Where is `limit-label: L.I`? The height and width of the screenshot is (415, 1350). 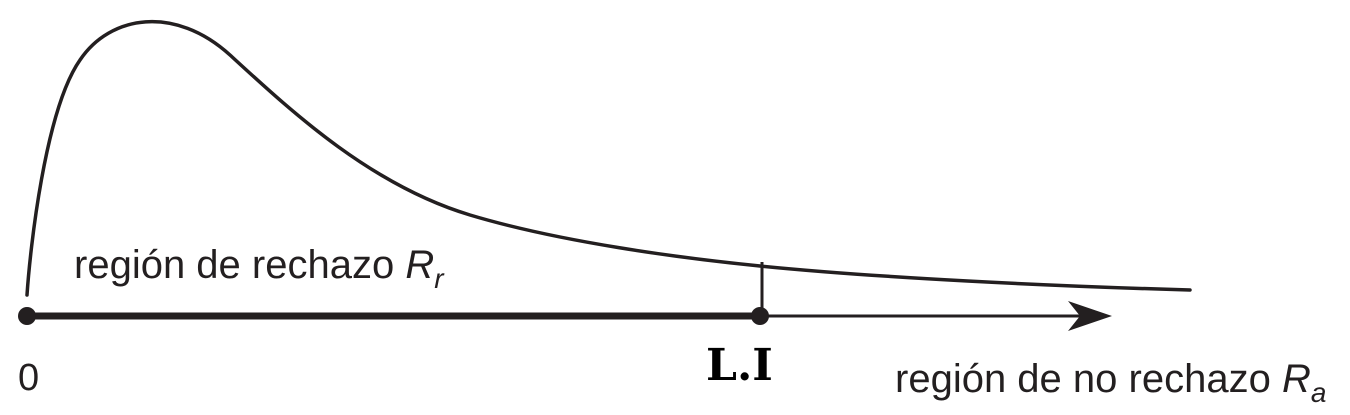
limit-label: L.I is located at coordinates (739, 365).